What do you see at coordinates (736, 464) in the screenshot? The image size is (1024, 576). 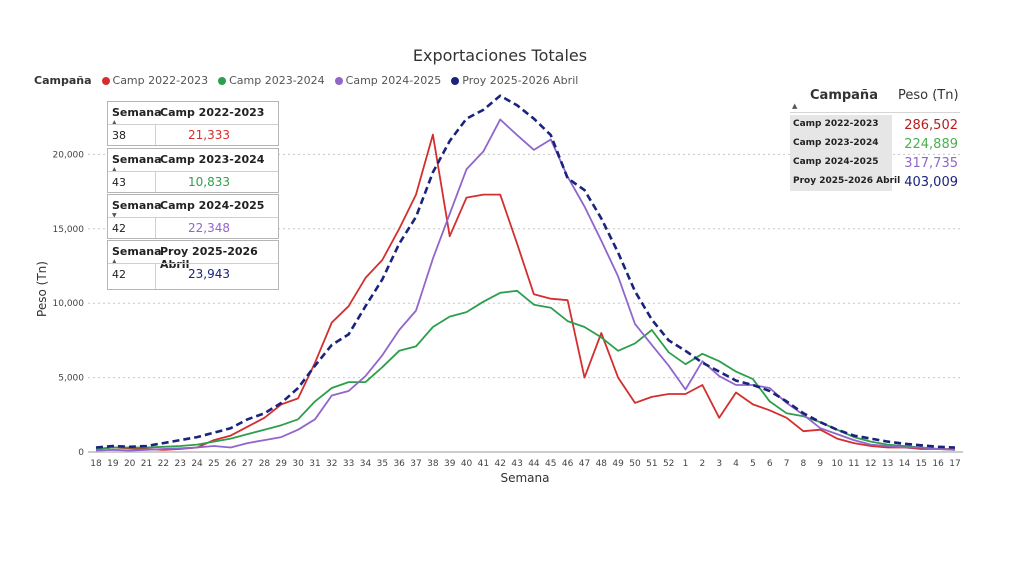 I see `x-tick-label: 4` at bounding box center [736, 464].